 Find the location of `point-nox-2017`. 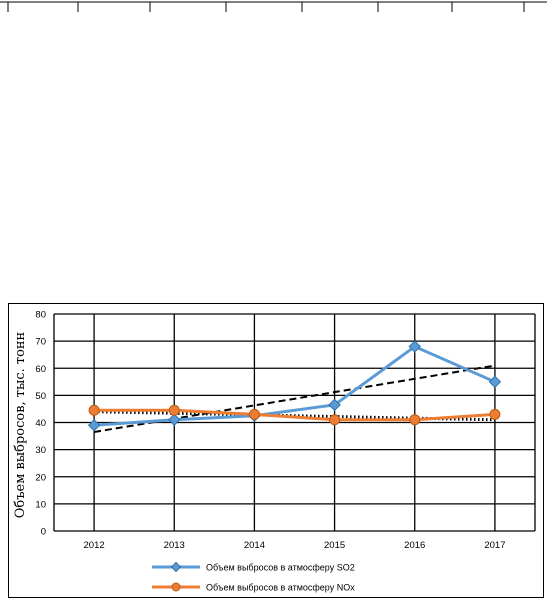

point-nox-2017 is located at coordinates (495, 414).